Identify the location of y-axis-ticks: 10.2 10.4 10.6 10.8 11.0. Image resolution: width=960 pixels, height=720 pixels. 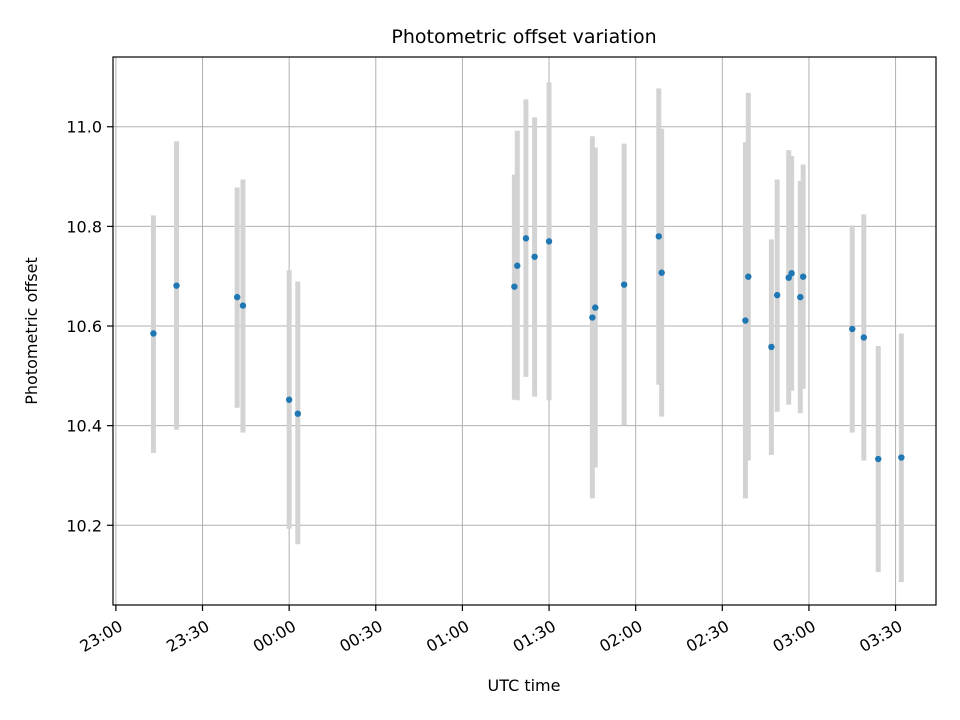
(89, 326).